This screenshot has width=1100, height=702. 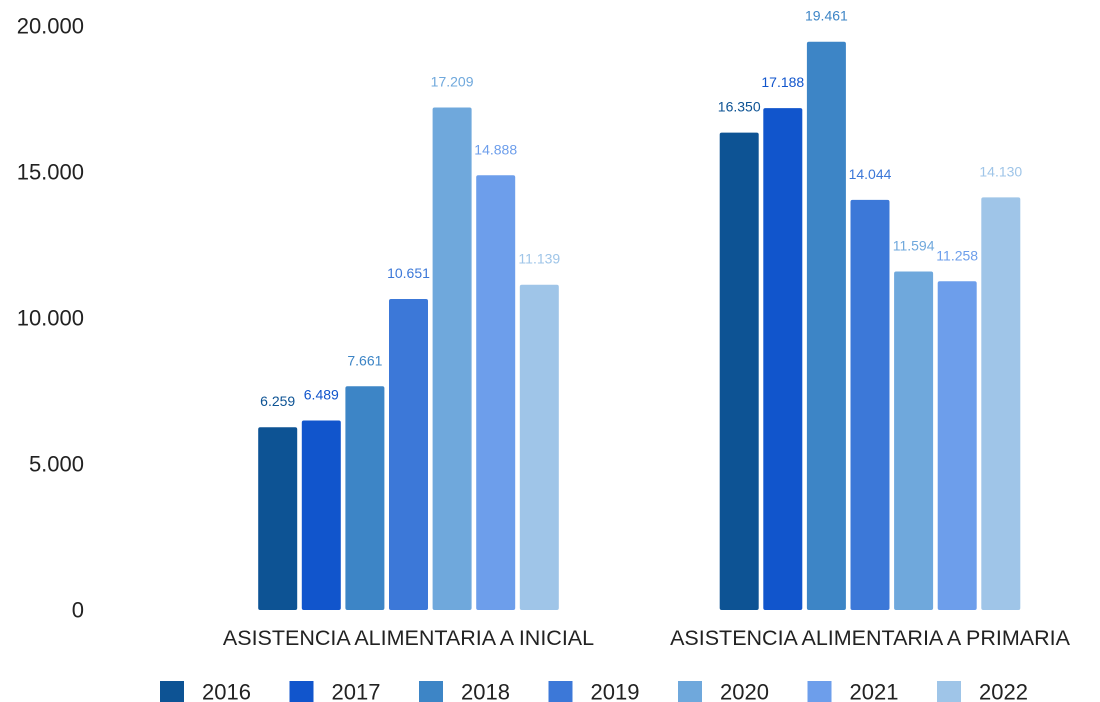 What do you see at coordinates (539, 259) in the screenshot?
I see `data-label: 11.139` at bounding box center [539, 259].